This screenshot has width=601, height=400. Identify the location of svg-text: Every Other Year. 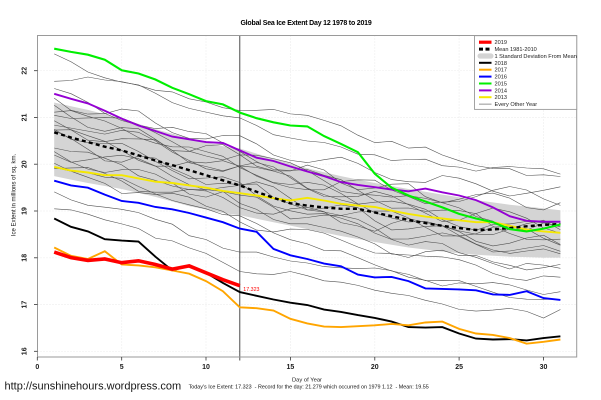
(516, 105).